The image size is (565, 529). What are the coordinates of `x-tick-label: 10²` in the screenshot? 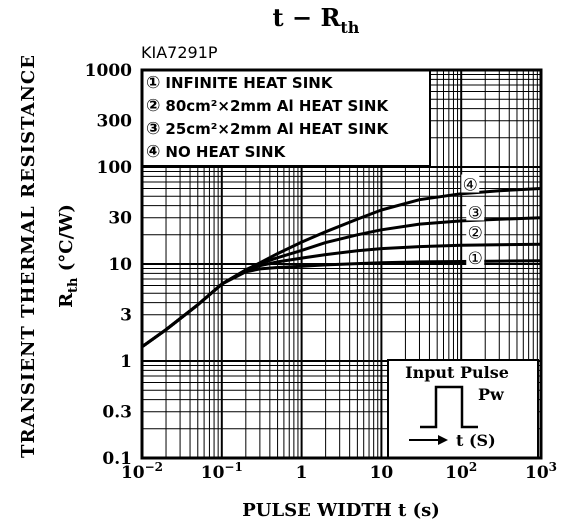 It's located at (461, 471).